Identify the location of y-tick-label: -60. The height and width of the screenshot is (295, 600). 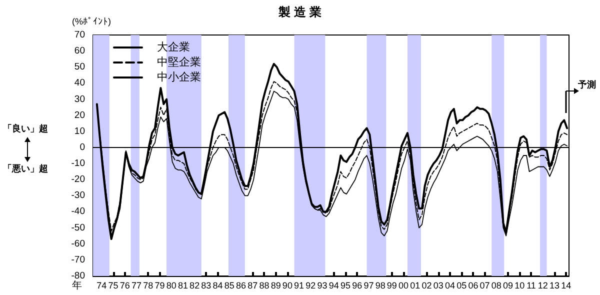
(78, 244).